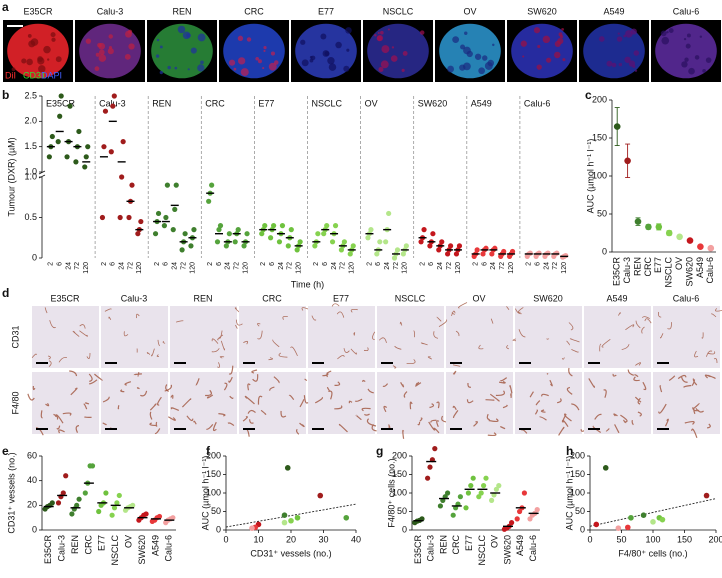 The image size is (722, 578). Describe the element at coordinates (379, 451) in the screenshot. I see `panel-letter: g` at that location.